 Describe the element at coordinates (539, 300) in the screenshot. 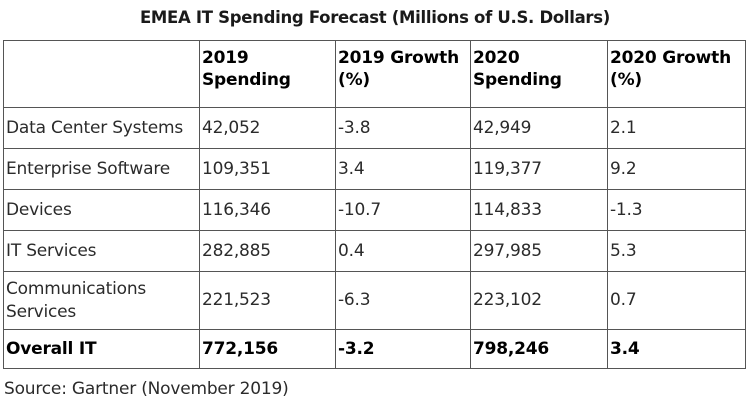

I see `cell-2020-spending: 223,102` at that location.